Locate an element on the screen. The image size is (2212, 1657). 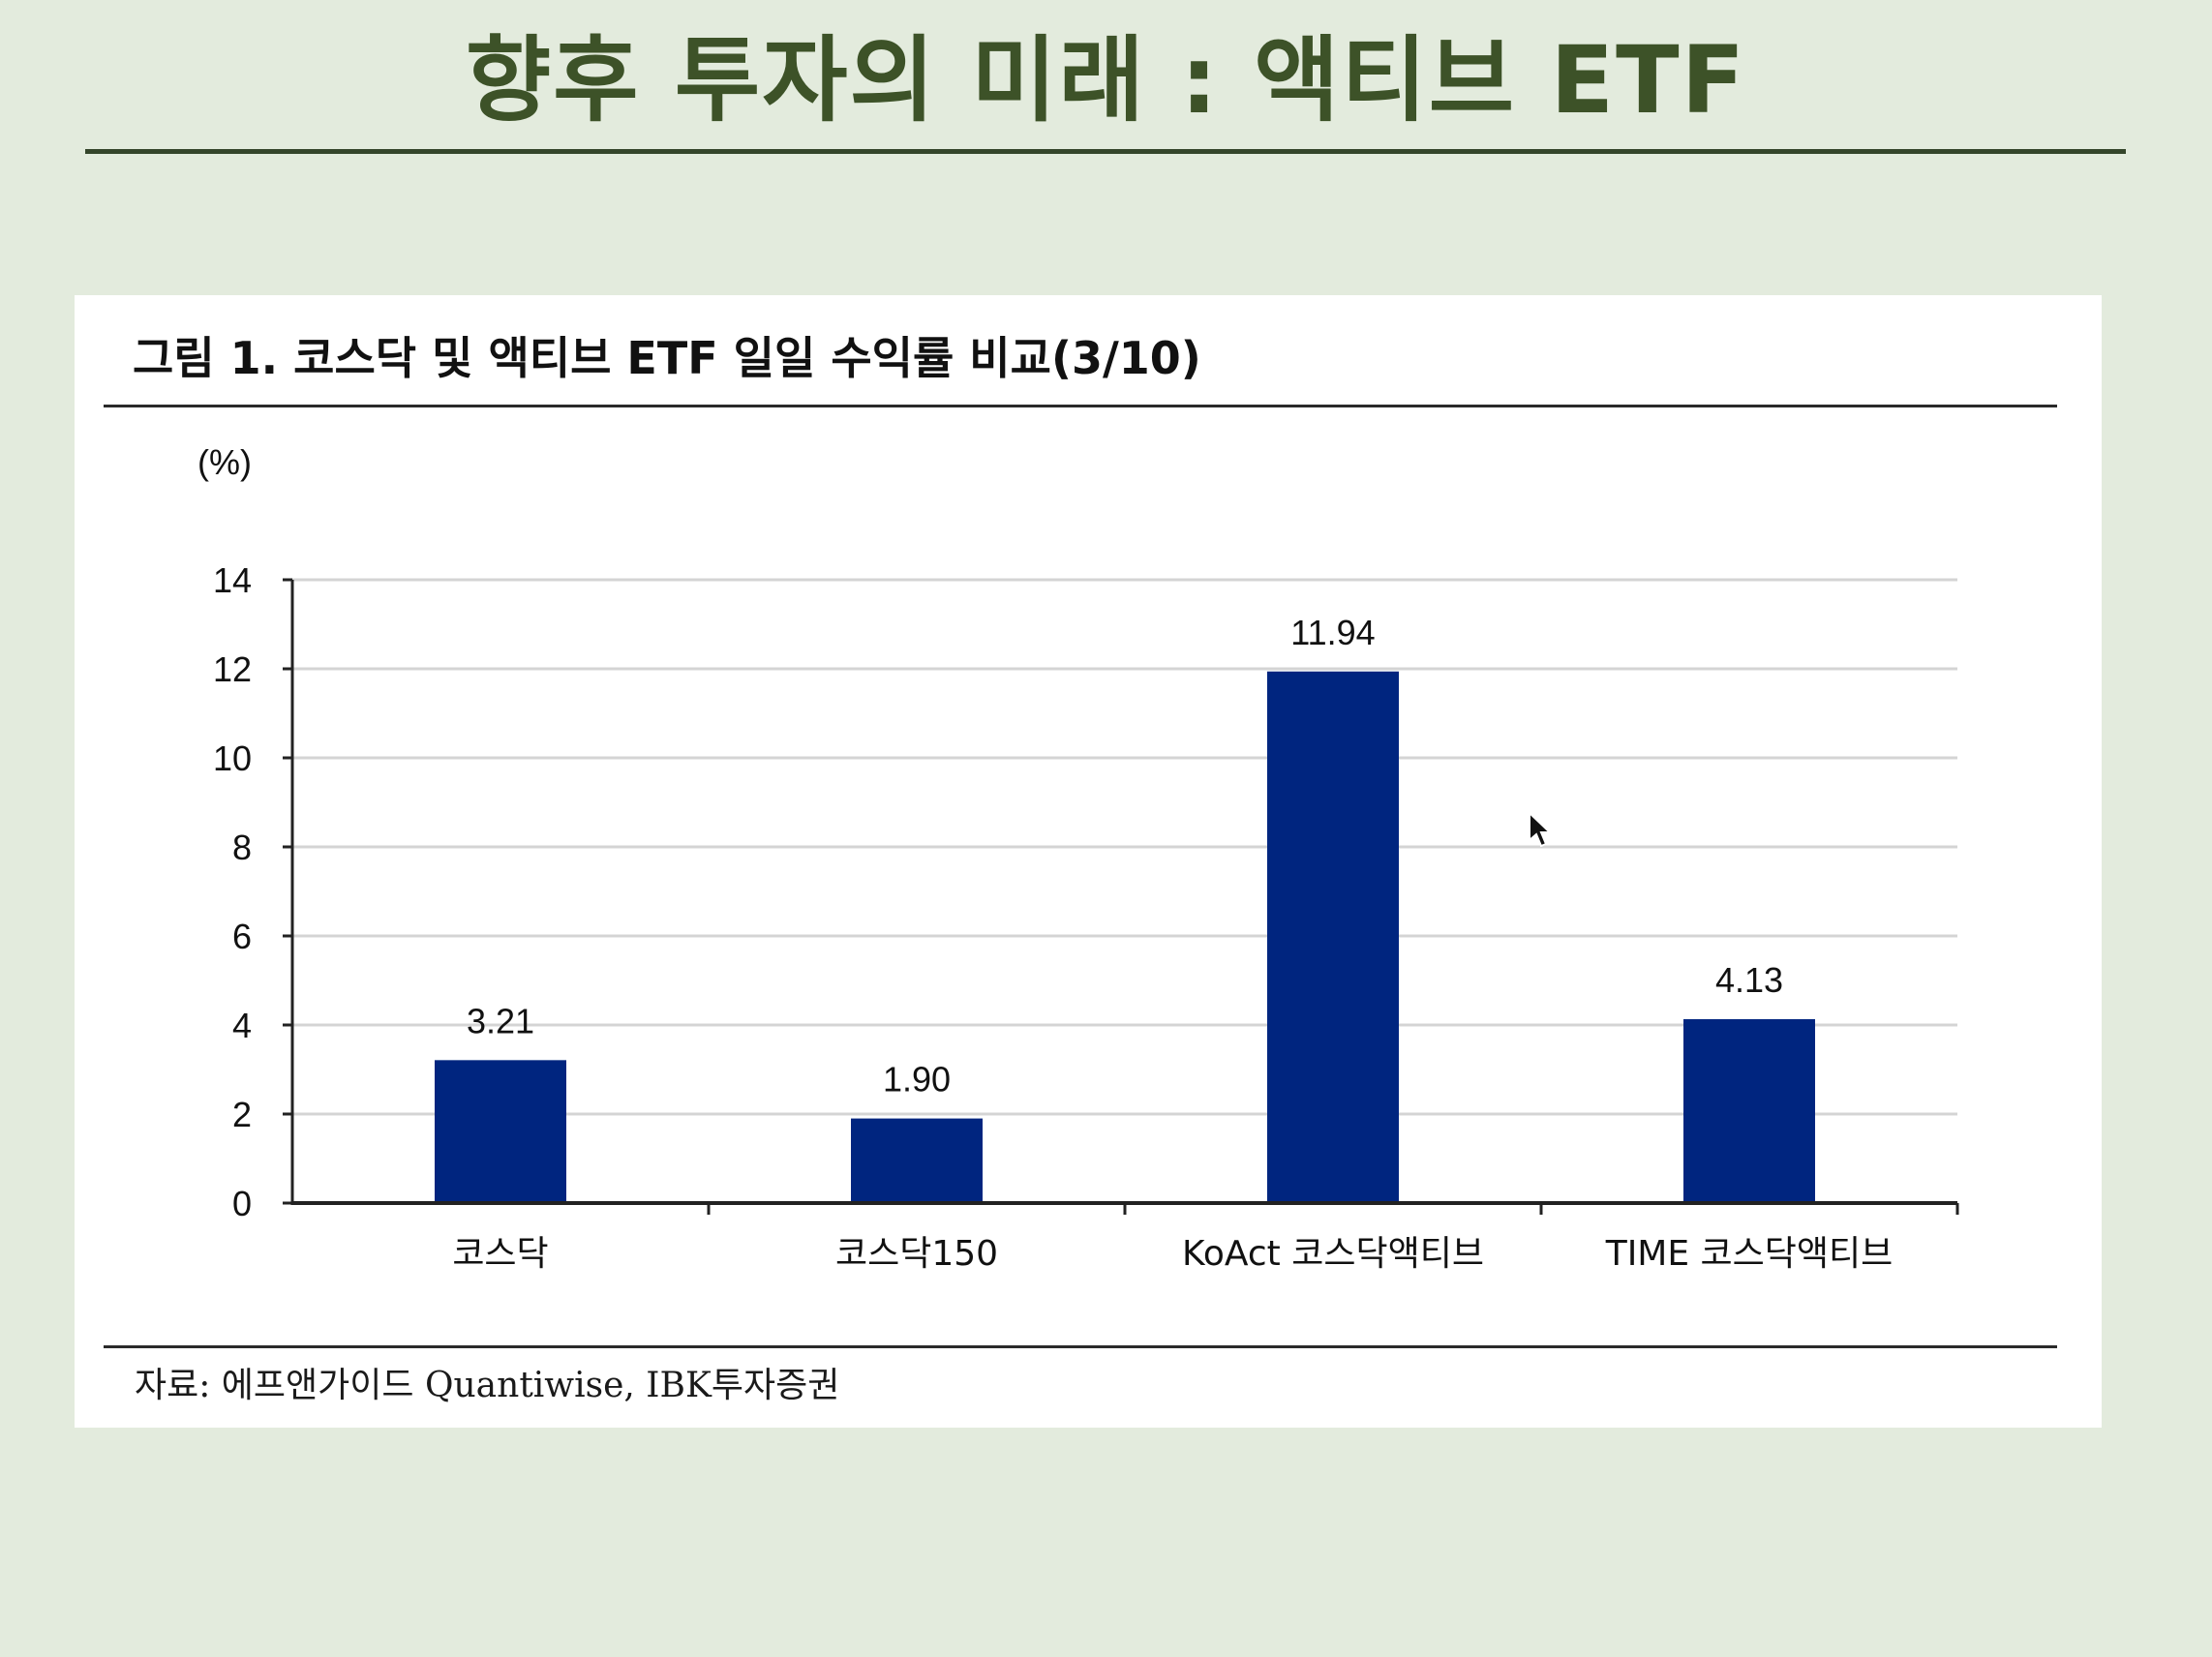
y-tick-label: 14 is located at coordinates (232, 580).